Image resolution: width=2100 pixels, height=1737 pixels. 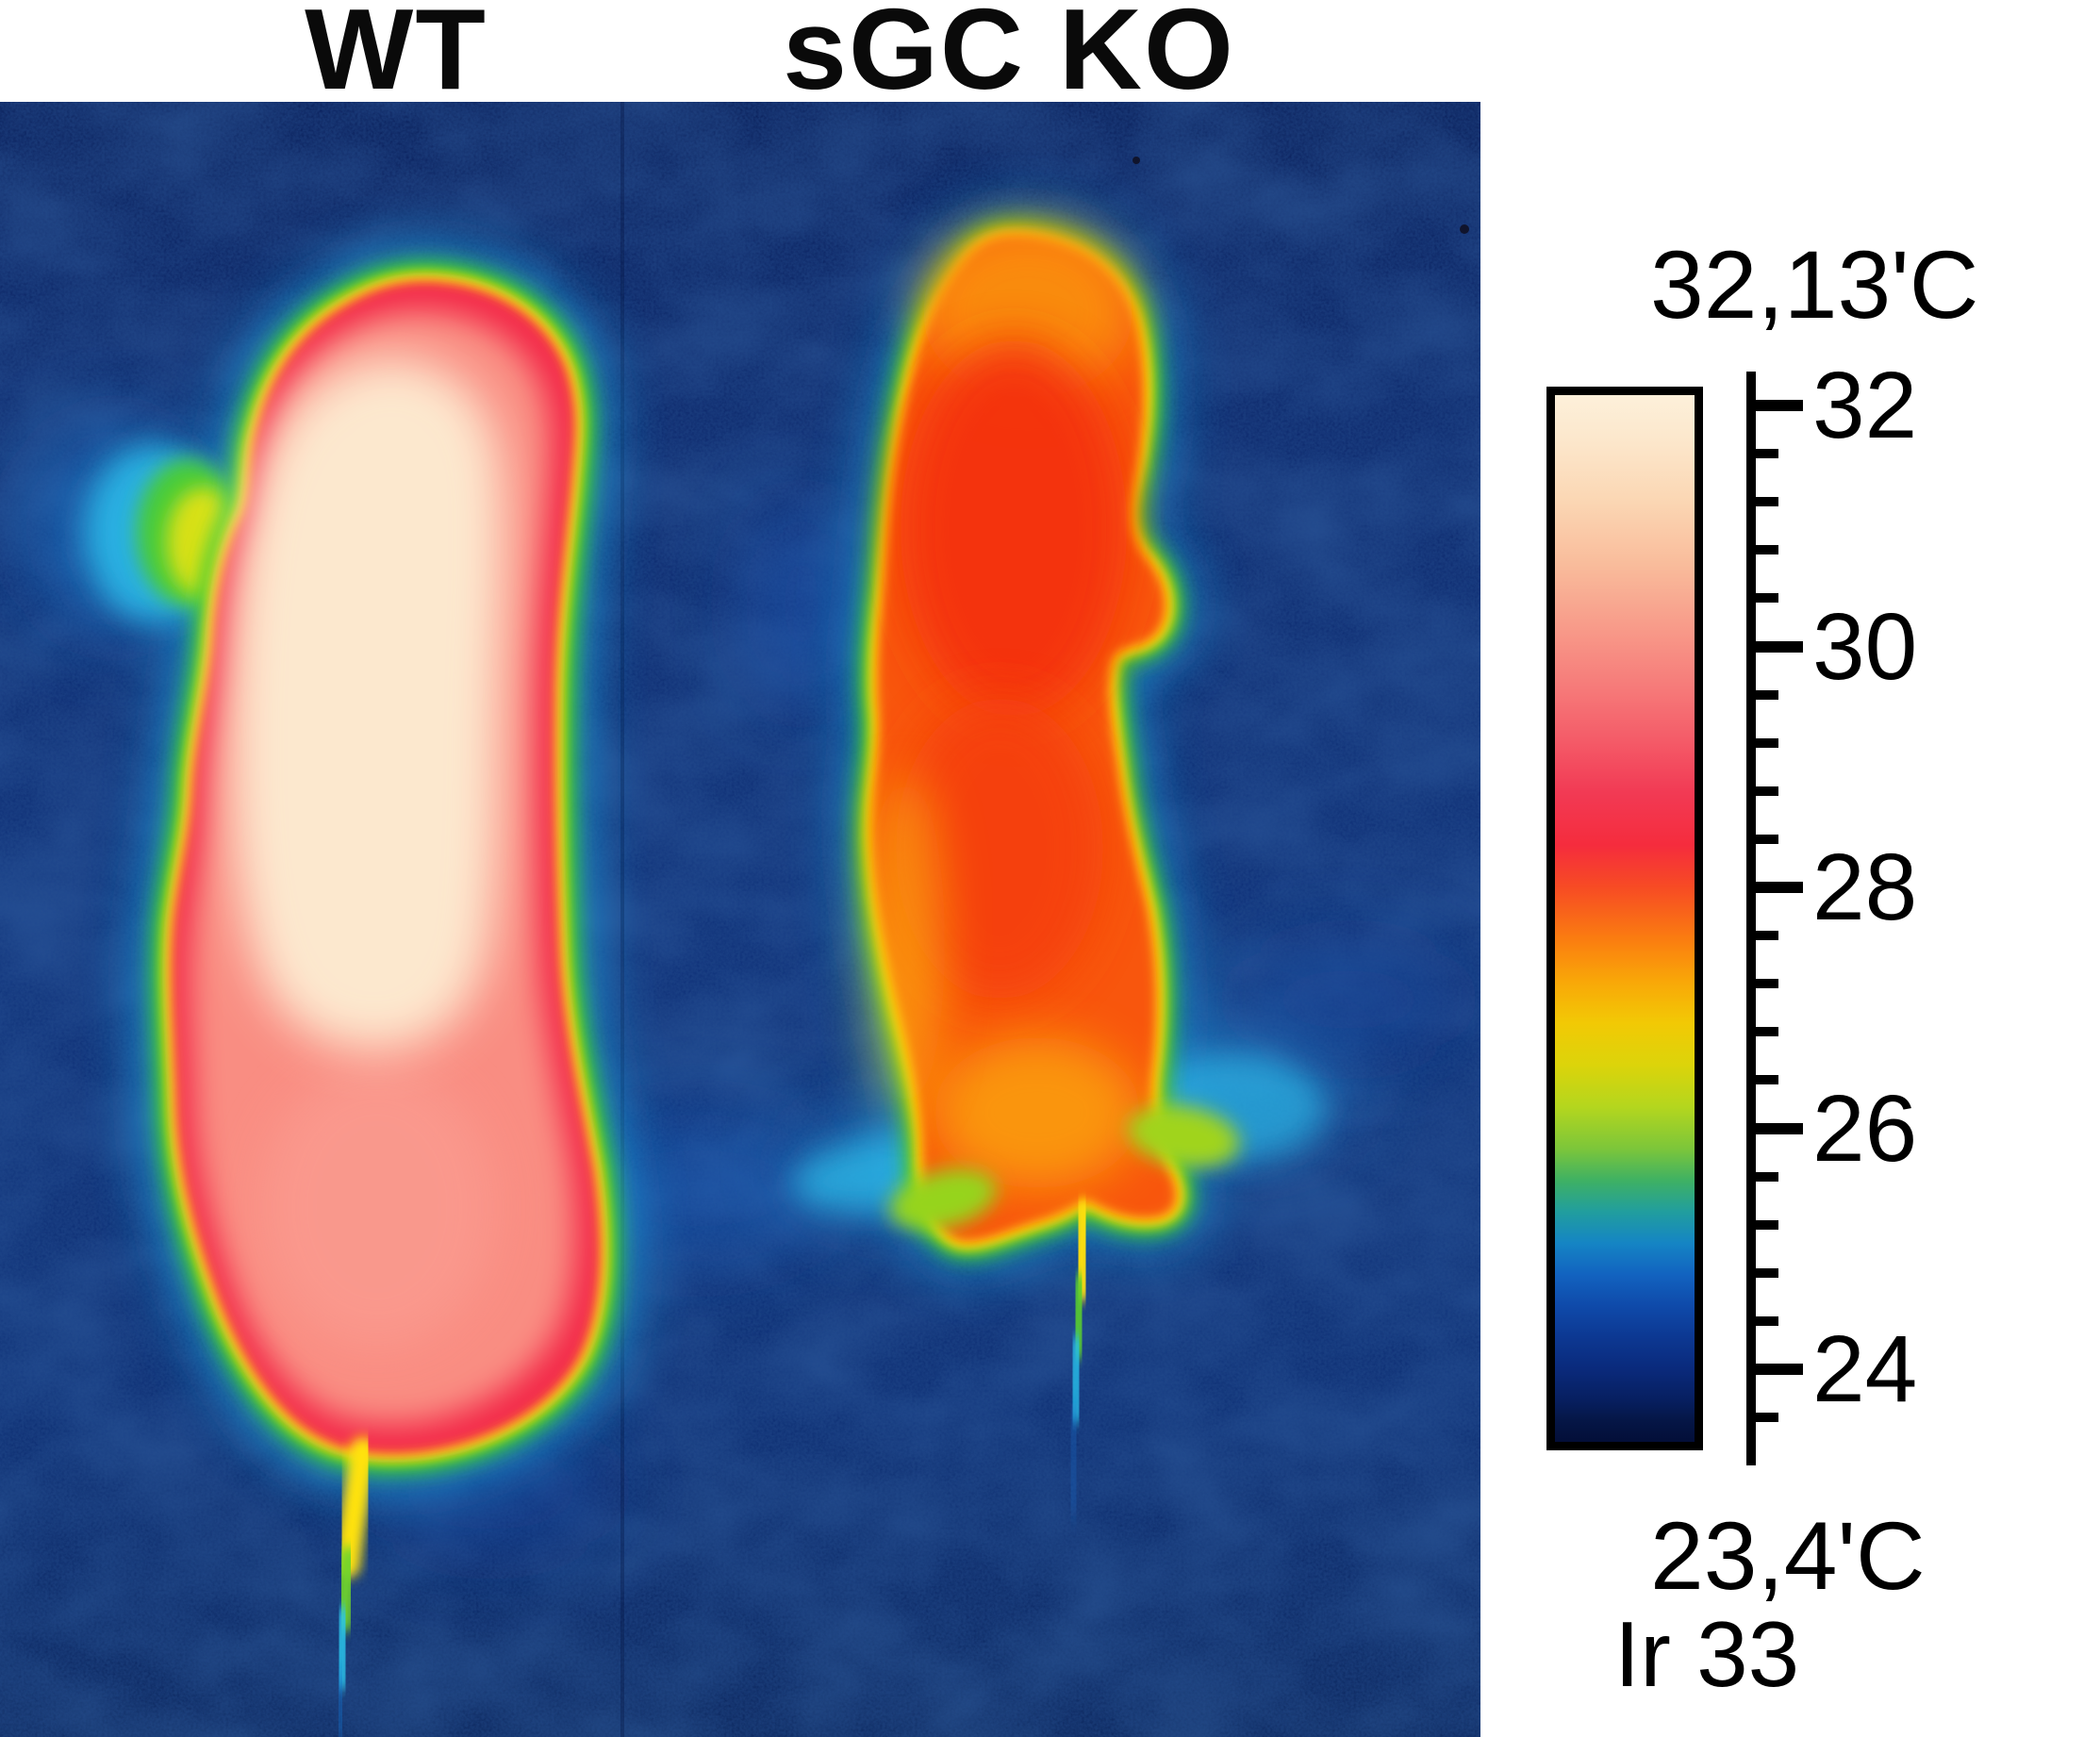 What do you see at coordinates (1865, 405) in the screenshot?
I see `tick-label: 32` at bounding box center [1865, 405].